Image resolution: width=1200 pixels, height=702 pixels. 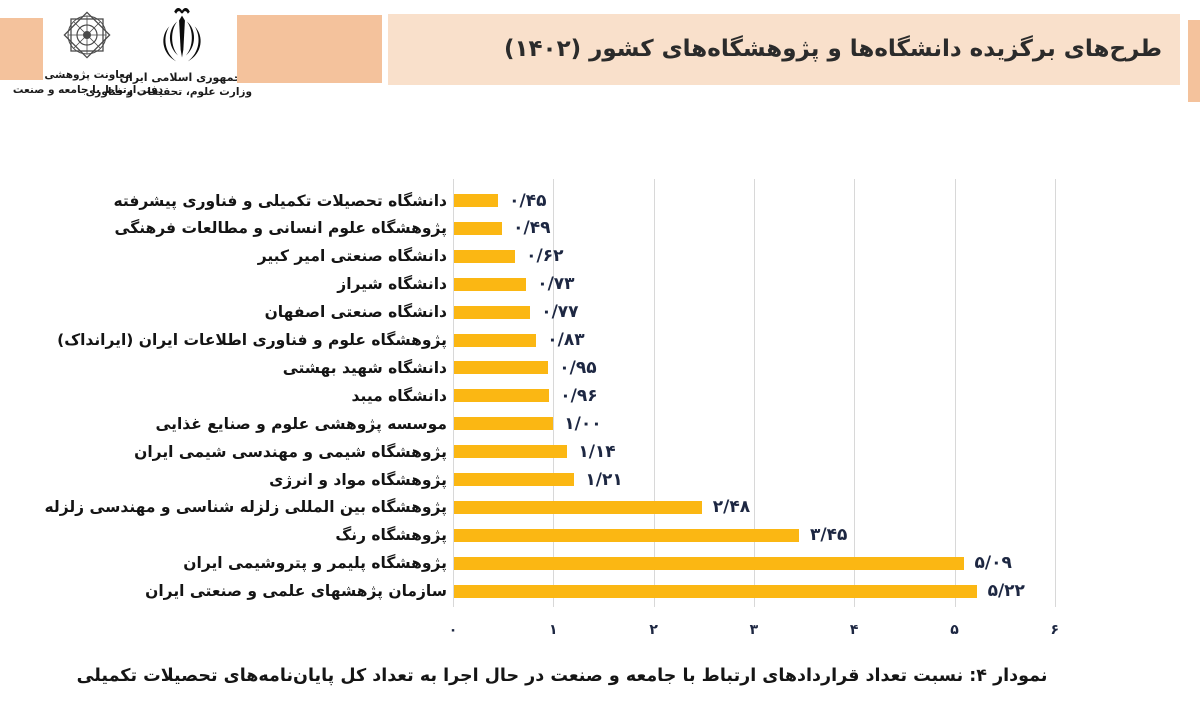 What do you see at coordinates (355, 312) in the screenshot?
I see `category-label: دانشگاه صنعتی اصفهان` at bounding box center [355, 312].